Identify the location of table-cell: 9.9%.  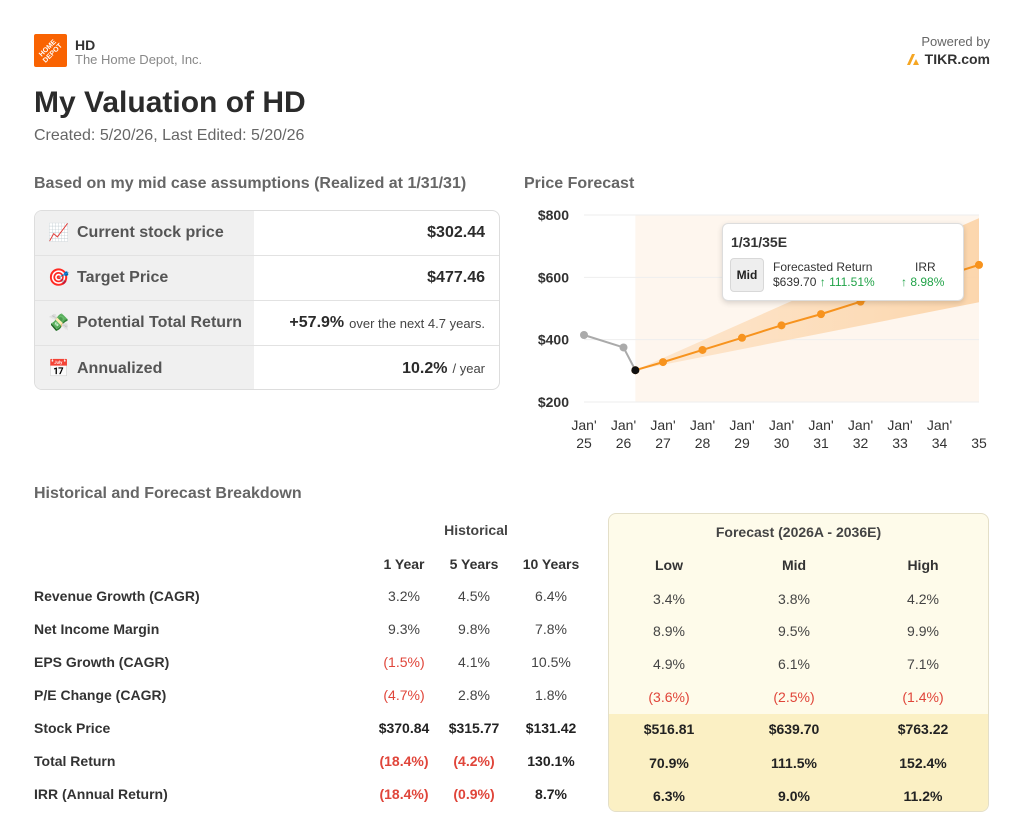
(923, 631).